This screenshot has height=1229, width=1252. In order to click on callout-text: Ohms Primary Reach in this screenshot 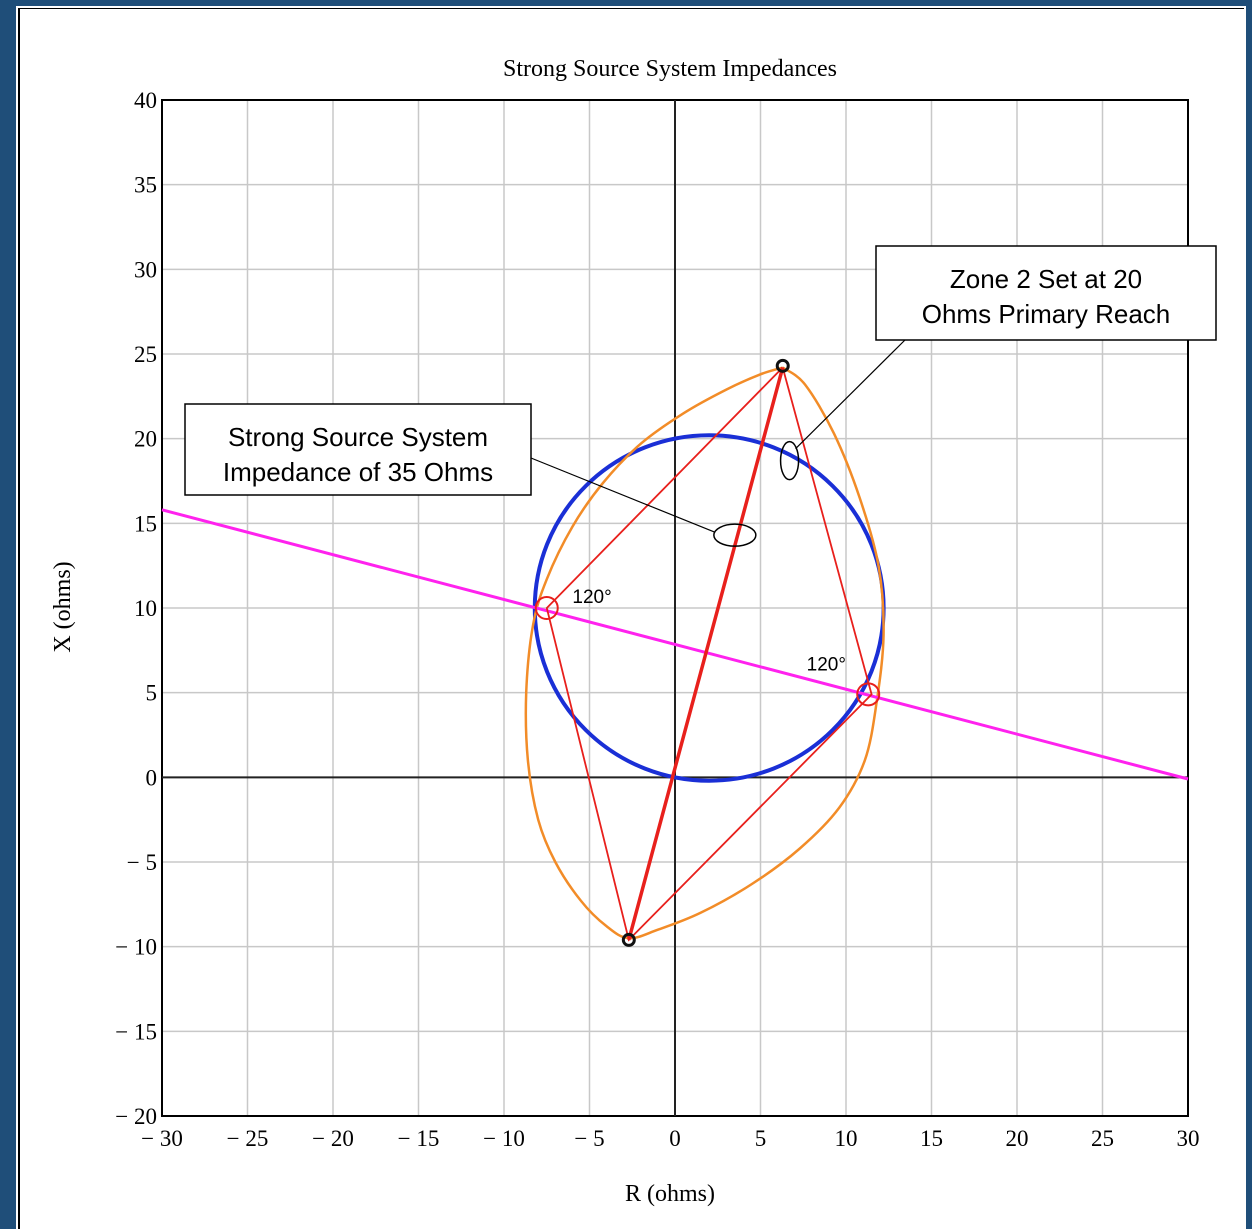, I will do `click(1046, 314)`.